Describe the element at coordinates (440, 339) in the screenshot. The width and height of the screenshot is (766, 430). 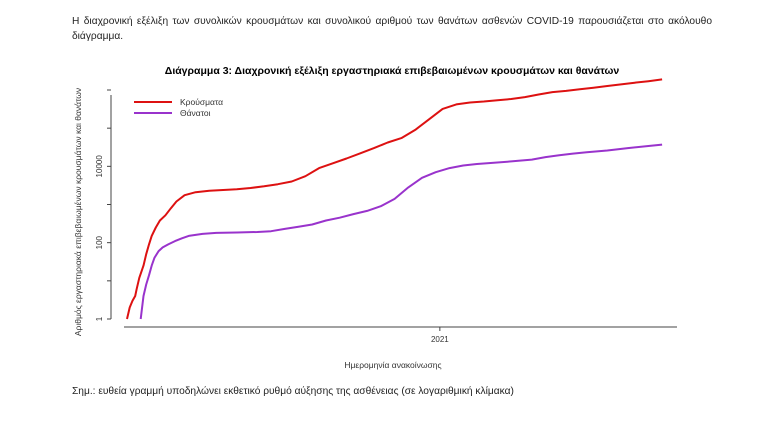
I see `x-tick-label: 2021` at that location.